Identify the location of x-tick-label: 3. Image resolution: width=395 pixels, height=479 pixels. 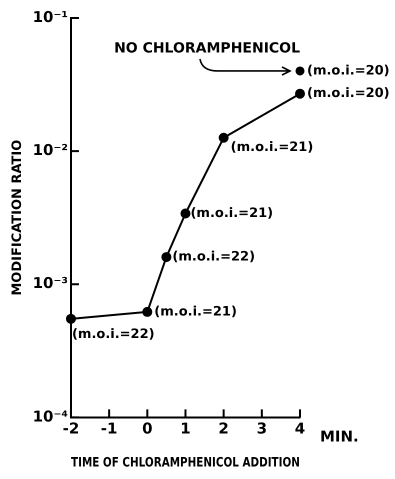
(262, 428).